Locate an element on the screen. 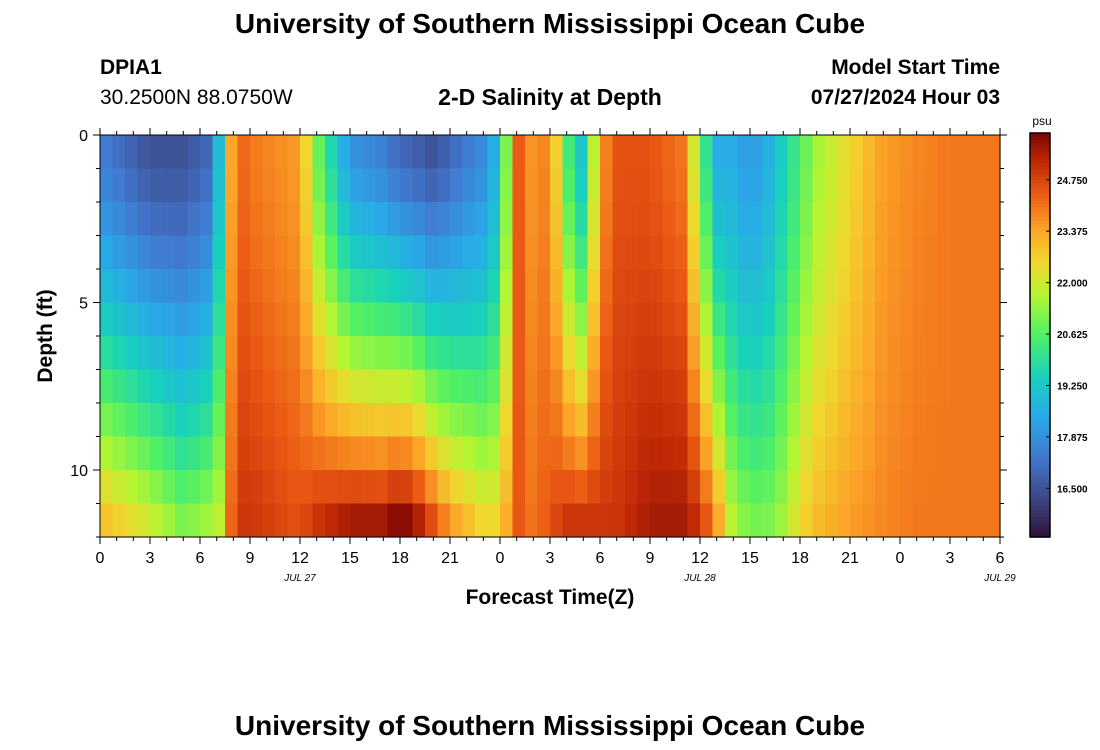  y-tick-label: 0 is located at coordinates (83, 136).